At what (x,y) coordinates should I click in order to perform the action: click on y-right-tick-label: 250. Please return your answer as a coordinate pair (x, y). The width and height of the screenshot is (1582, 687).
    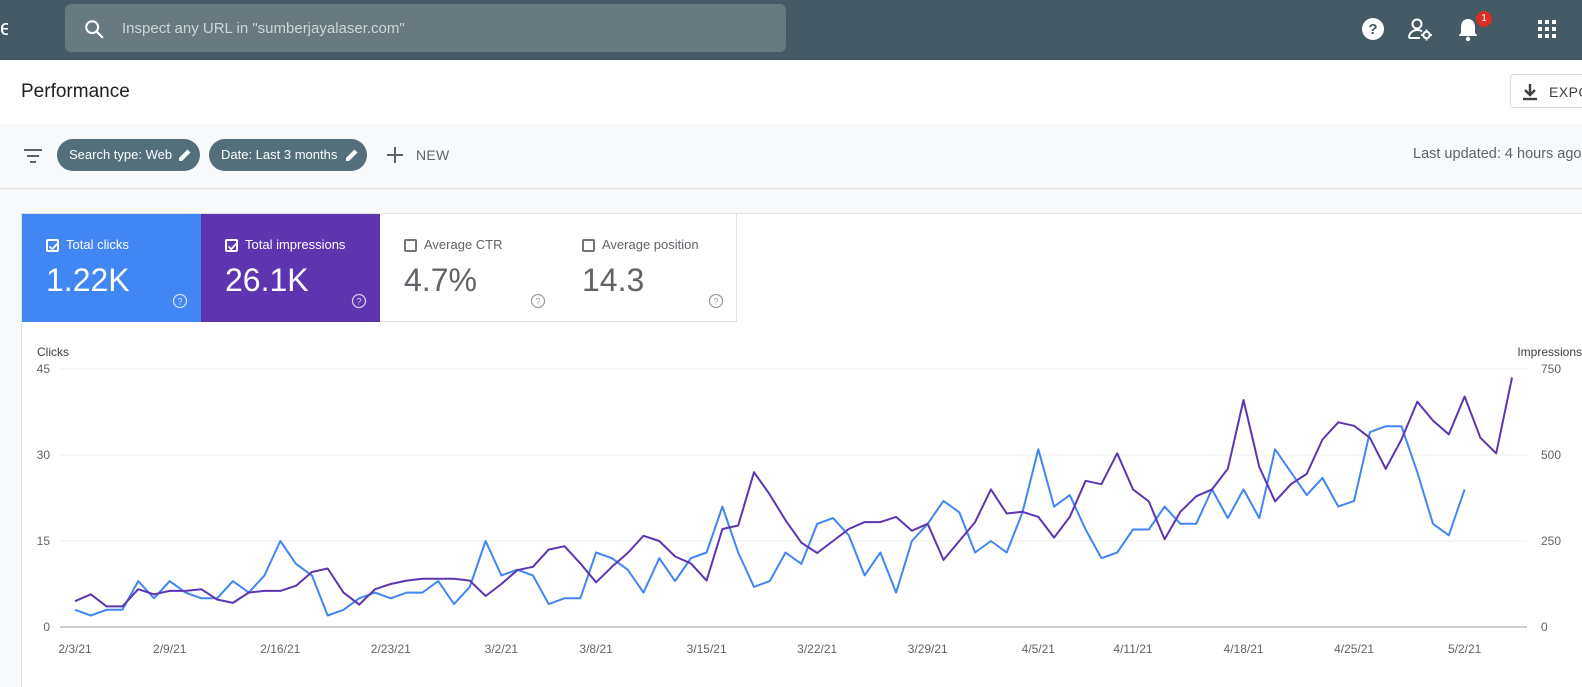
    Looking at the image, I should click on (1551, 541).